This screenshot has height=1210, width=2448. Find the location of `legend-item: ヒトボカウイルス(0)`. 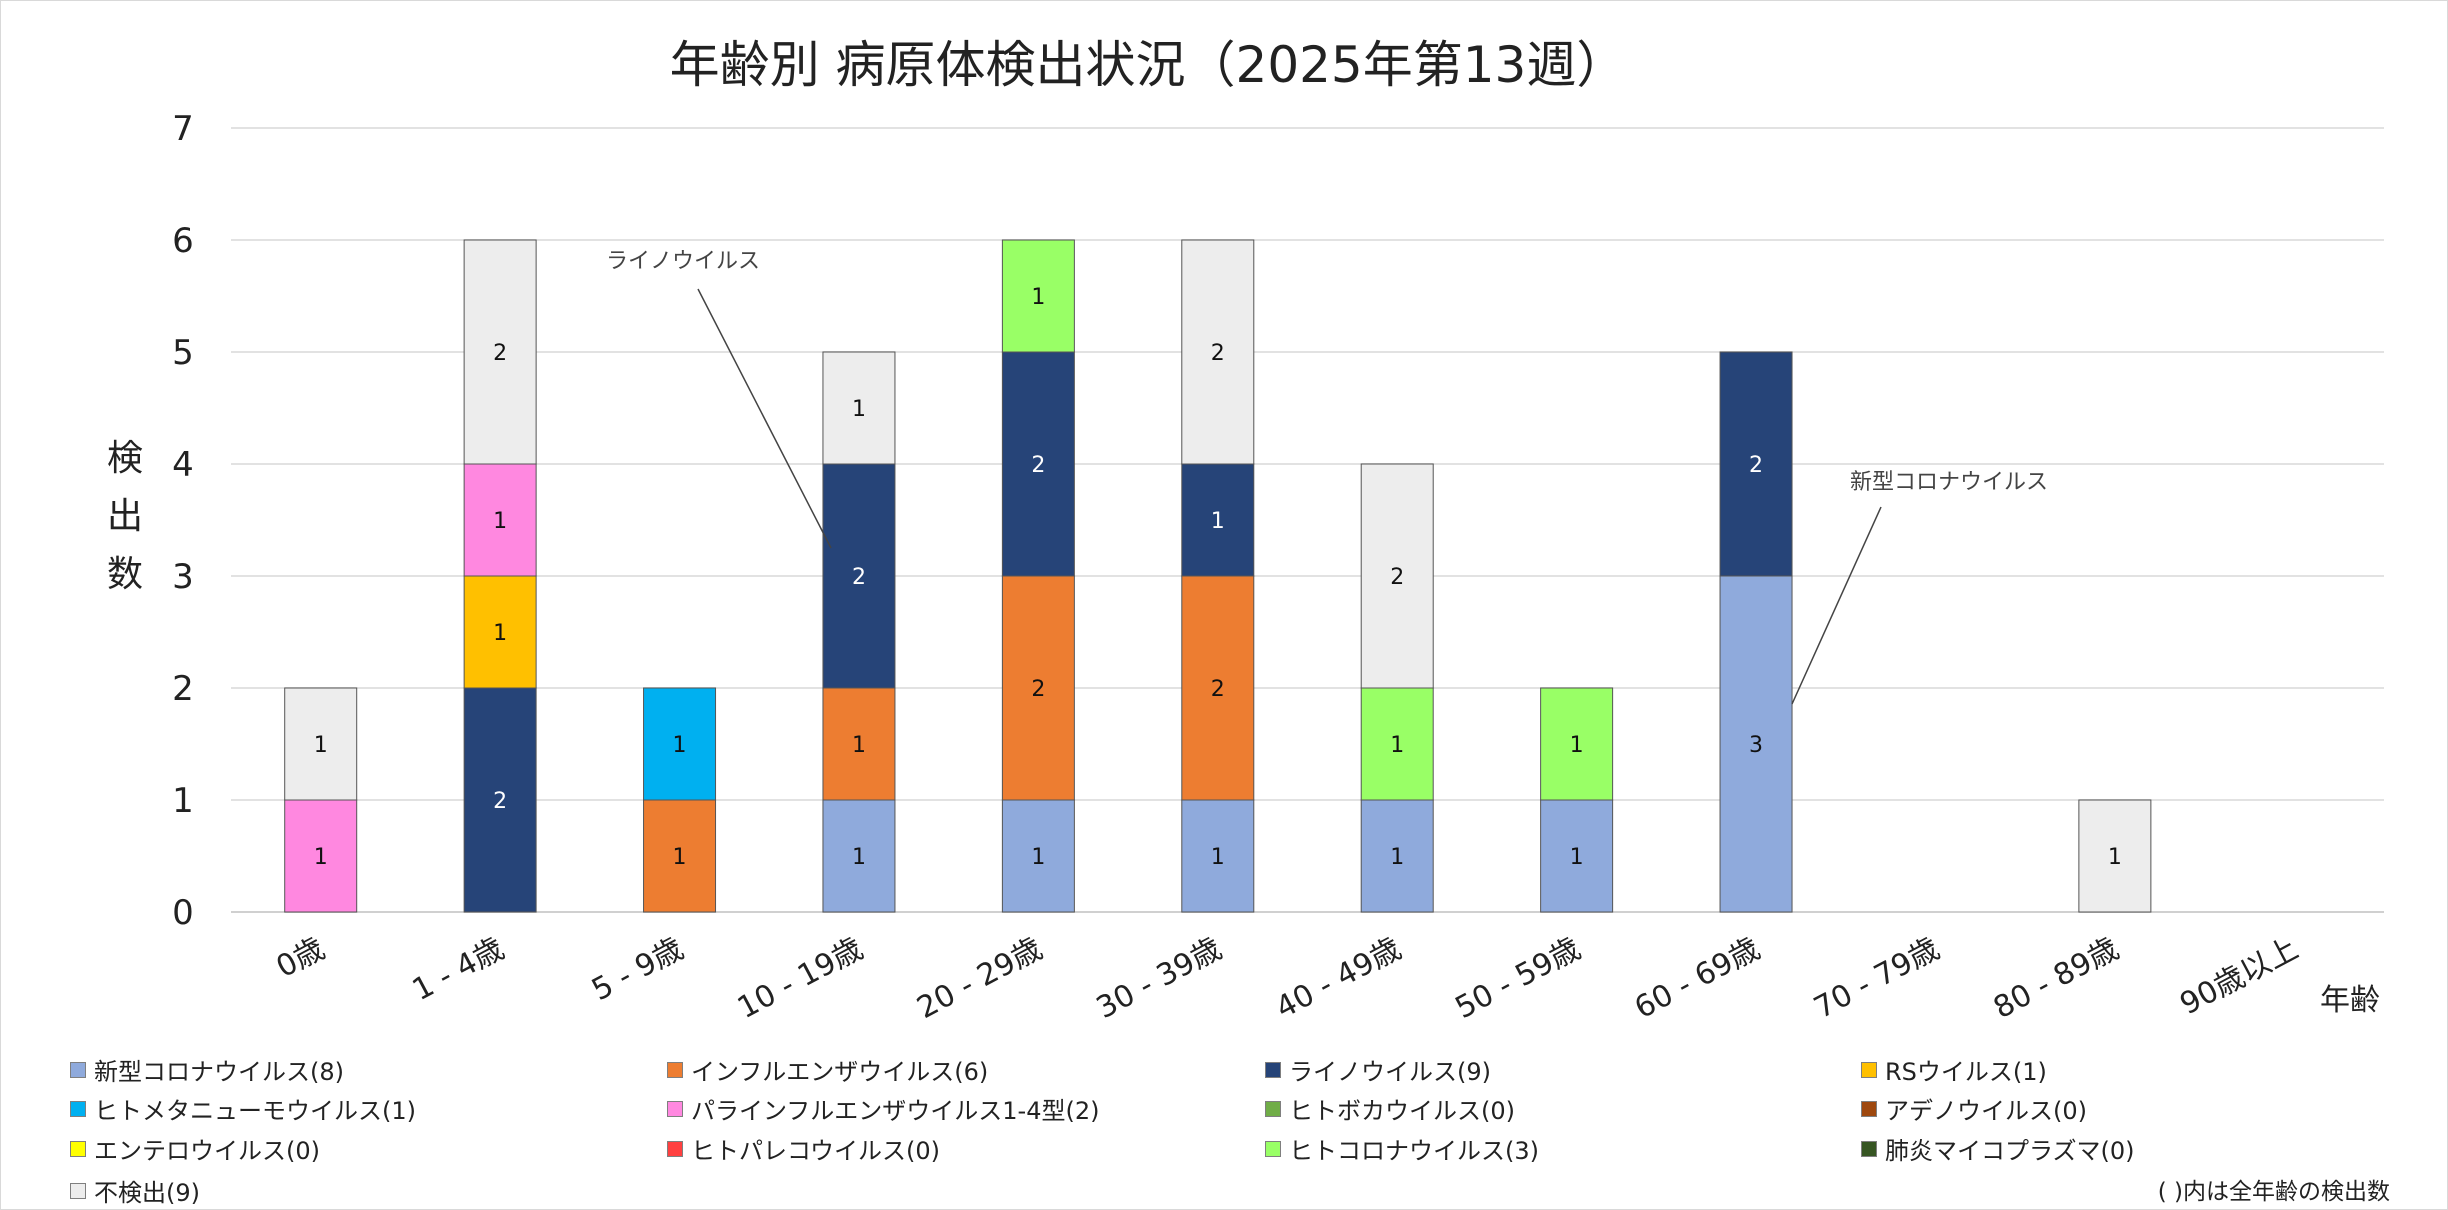

legend-item: ヒトボカウイルス(0) is located at coordinates (1390, 1108).